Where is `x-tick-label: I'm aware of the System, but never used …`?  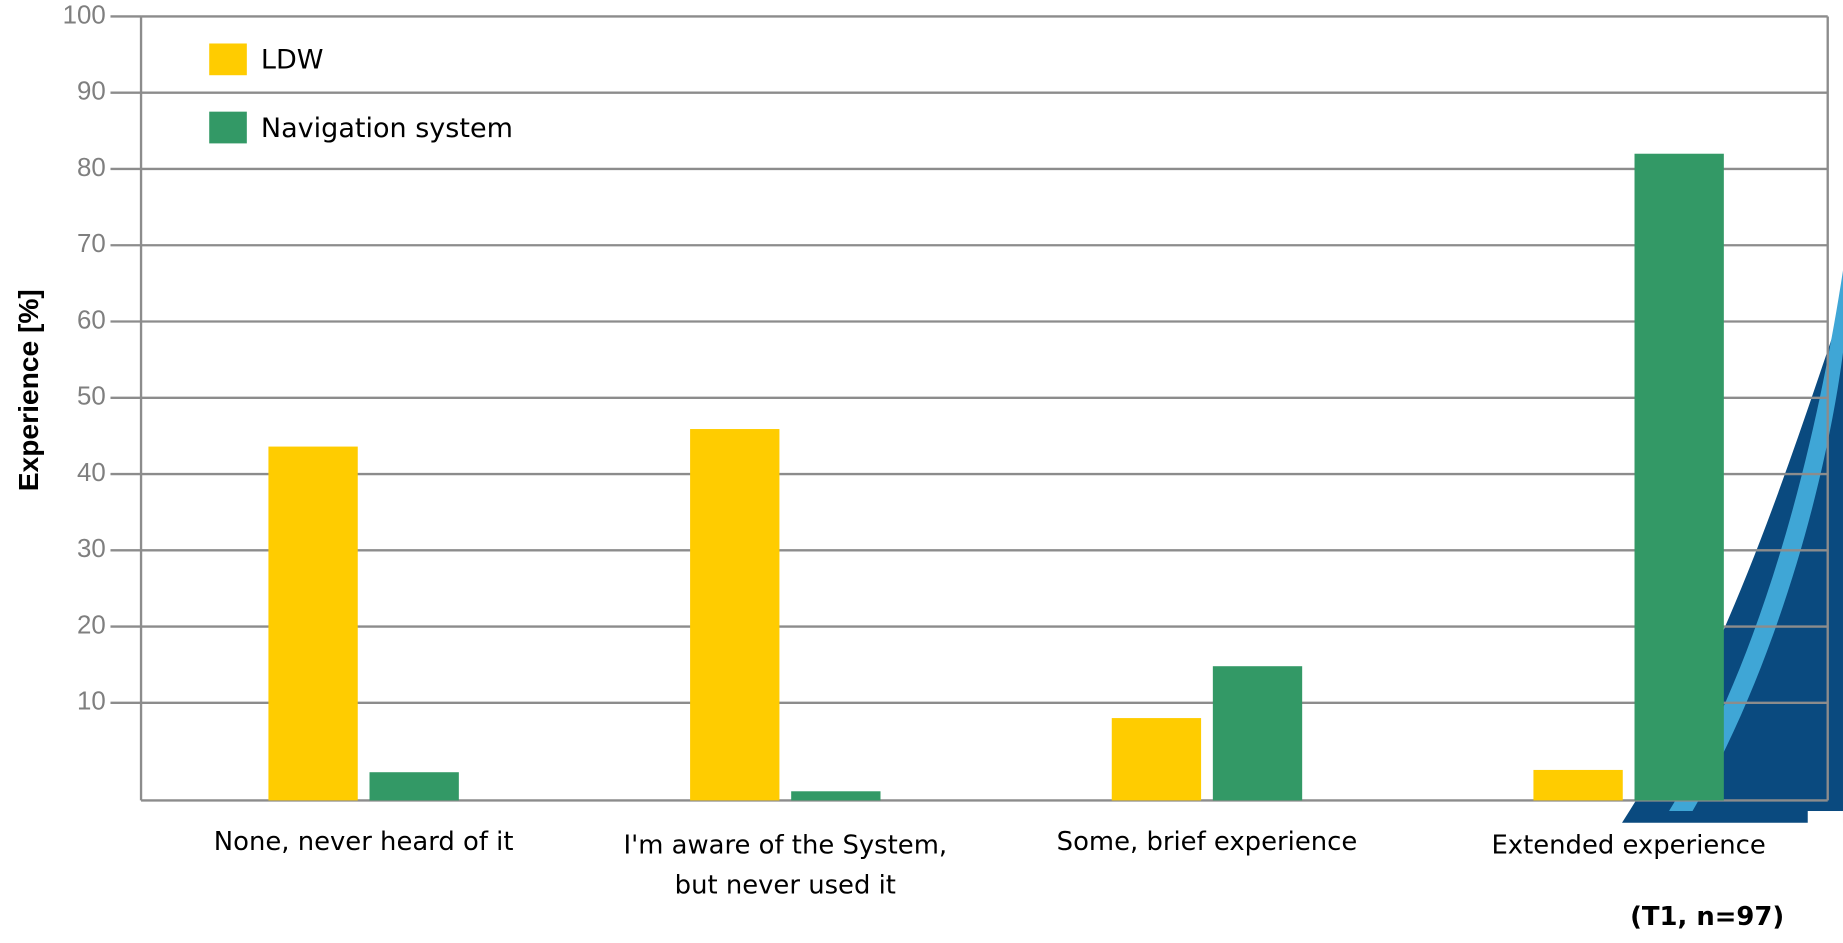 x-tick-label: I'm aware of the System, but never used … is located at coordinates (785, 865).